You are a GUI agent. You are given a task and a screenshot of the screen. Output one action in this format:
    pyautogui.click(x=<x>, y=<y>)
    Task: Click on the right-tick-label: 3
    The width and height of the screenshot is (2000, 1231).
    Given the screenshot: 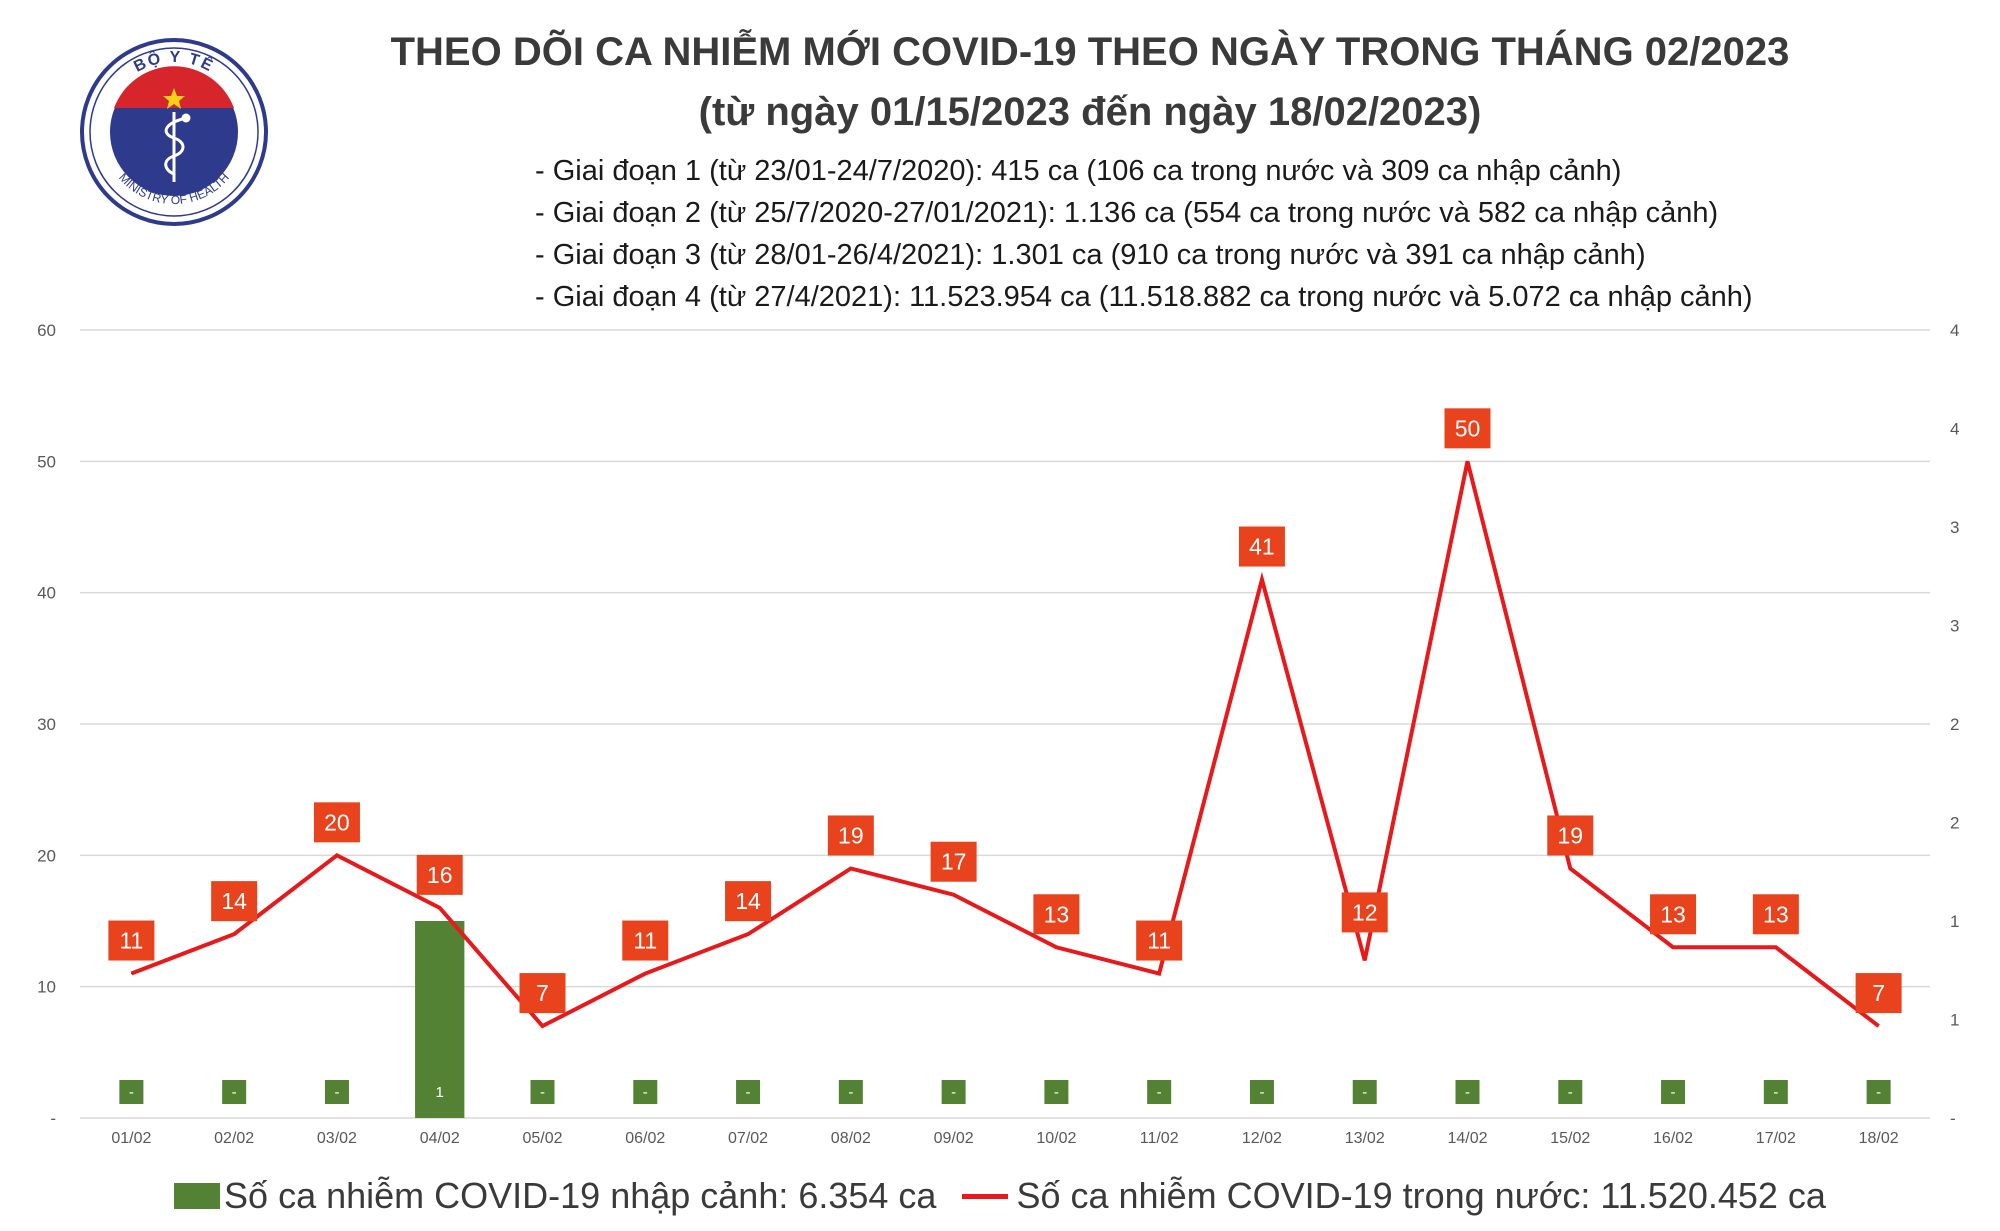 What is the action you would take?
    pyautogui.click(x=1954, y=626)
    